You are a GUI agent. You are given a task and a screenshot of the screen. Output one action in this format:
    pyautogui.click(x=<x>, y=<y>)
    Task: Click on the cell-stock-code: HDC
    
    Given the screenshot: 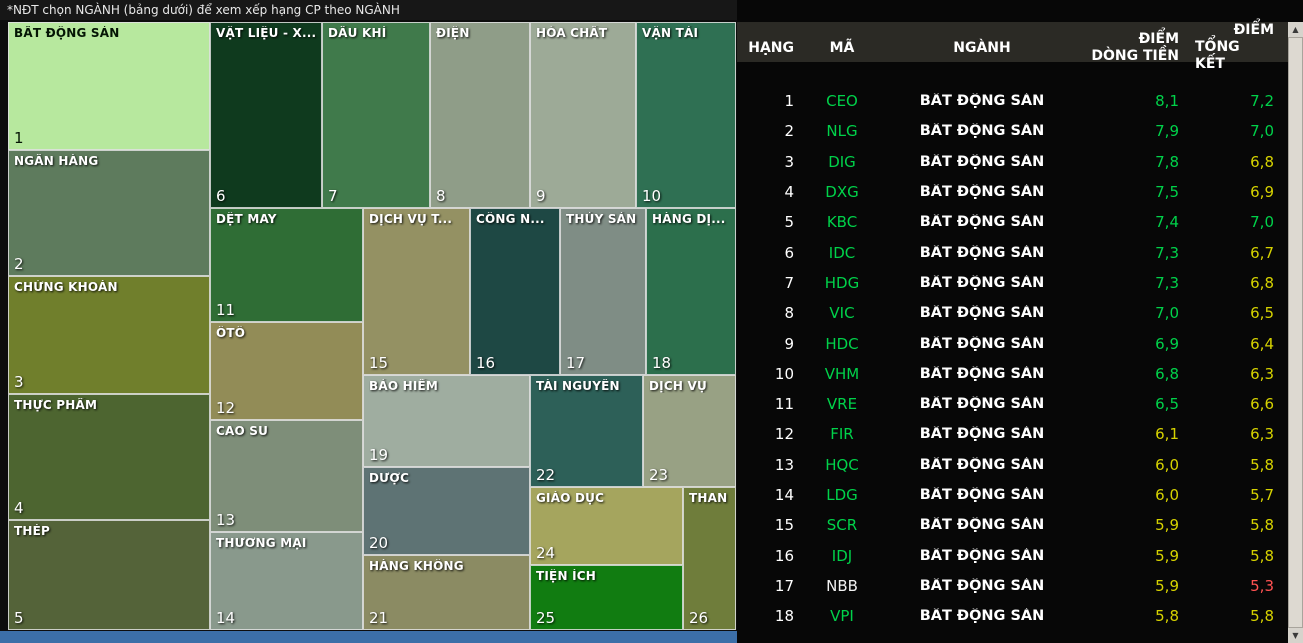 What is the action you would take?
    pyautogui.click(x=842, y=343)
    